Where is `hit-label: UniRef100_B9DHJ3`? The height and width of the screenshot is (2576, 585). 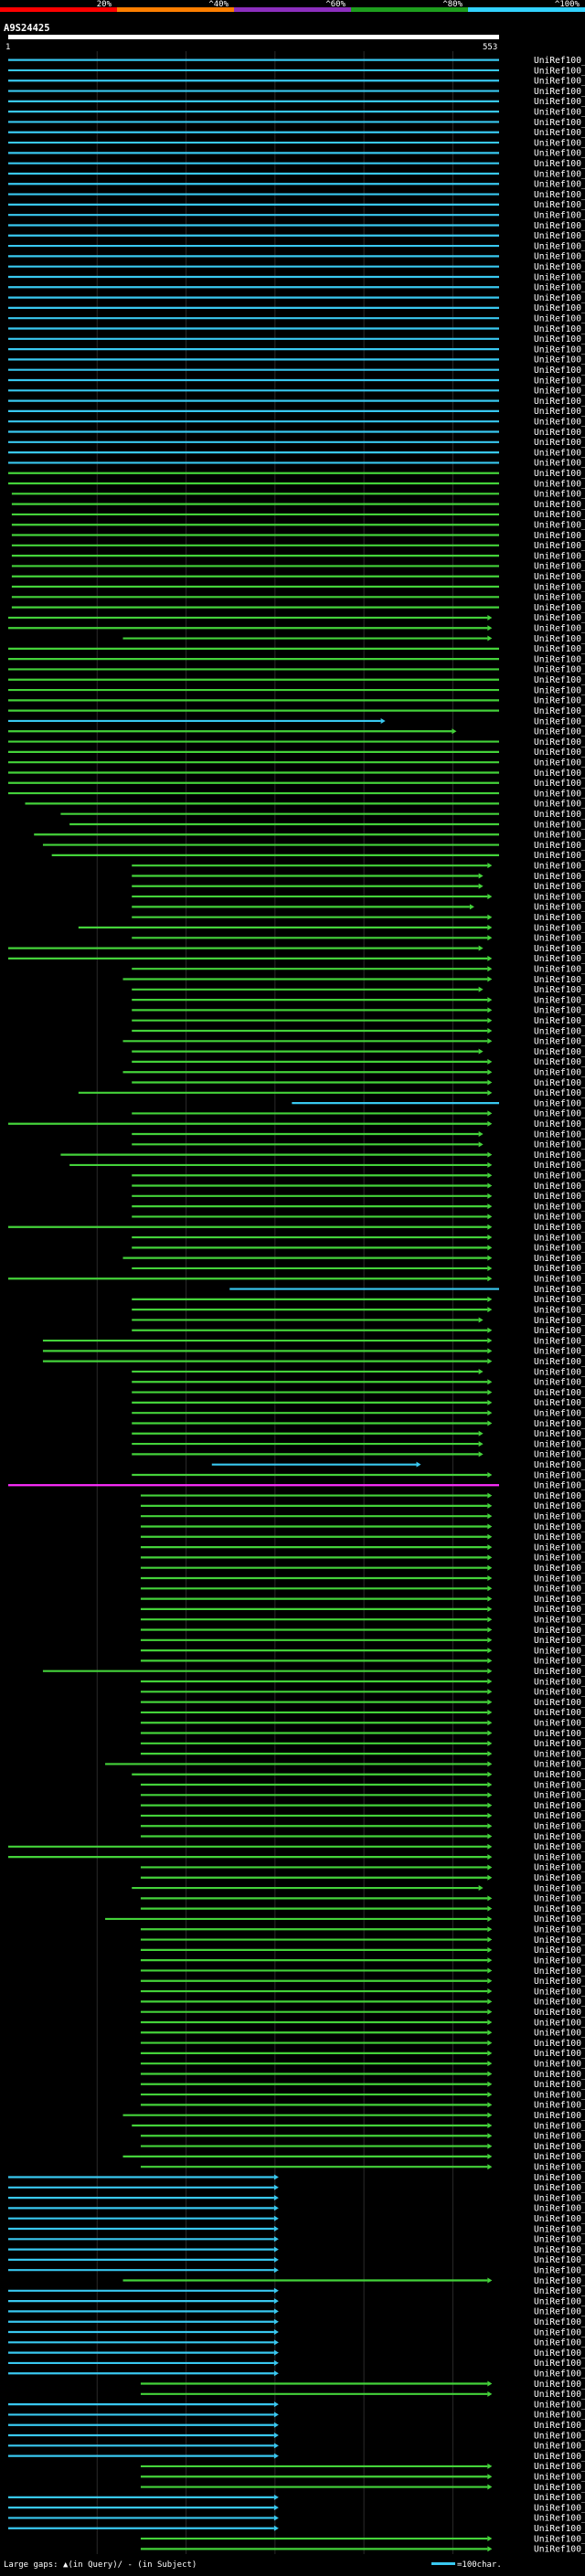 hit-label: UniRef100_B9DHJ3 is located at coordinates (560, 133).